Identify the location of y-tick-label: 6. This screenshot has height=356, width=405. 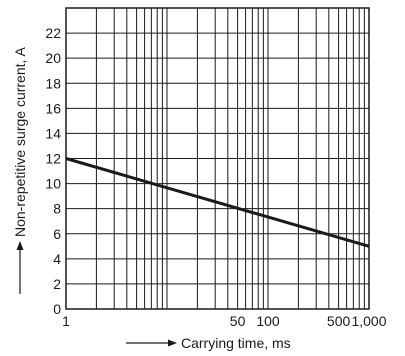
(57, 234).